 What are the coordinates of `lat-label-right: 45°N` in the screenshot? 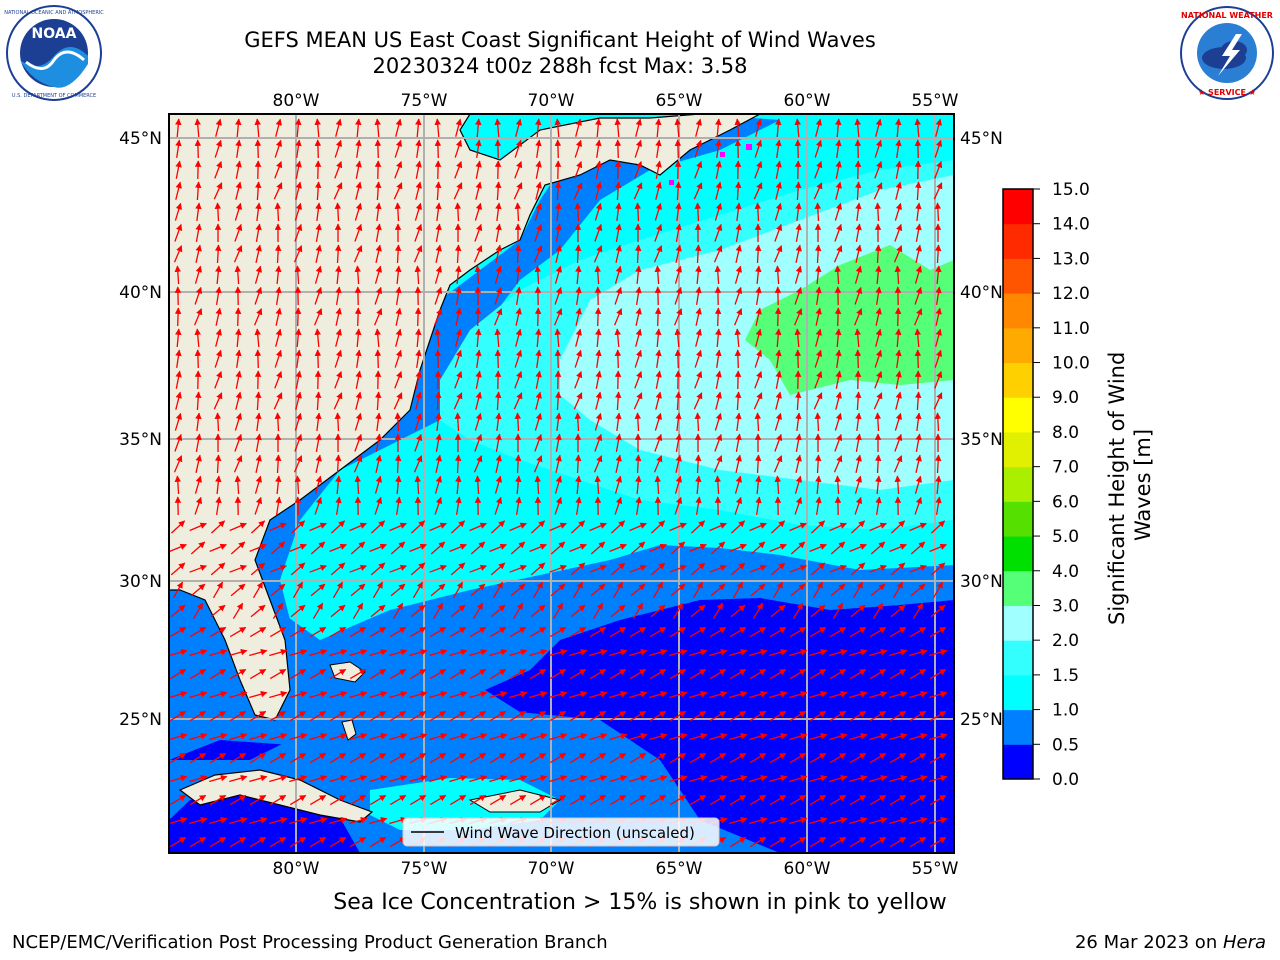 It's located at (981, 139).